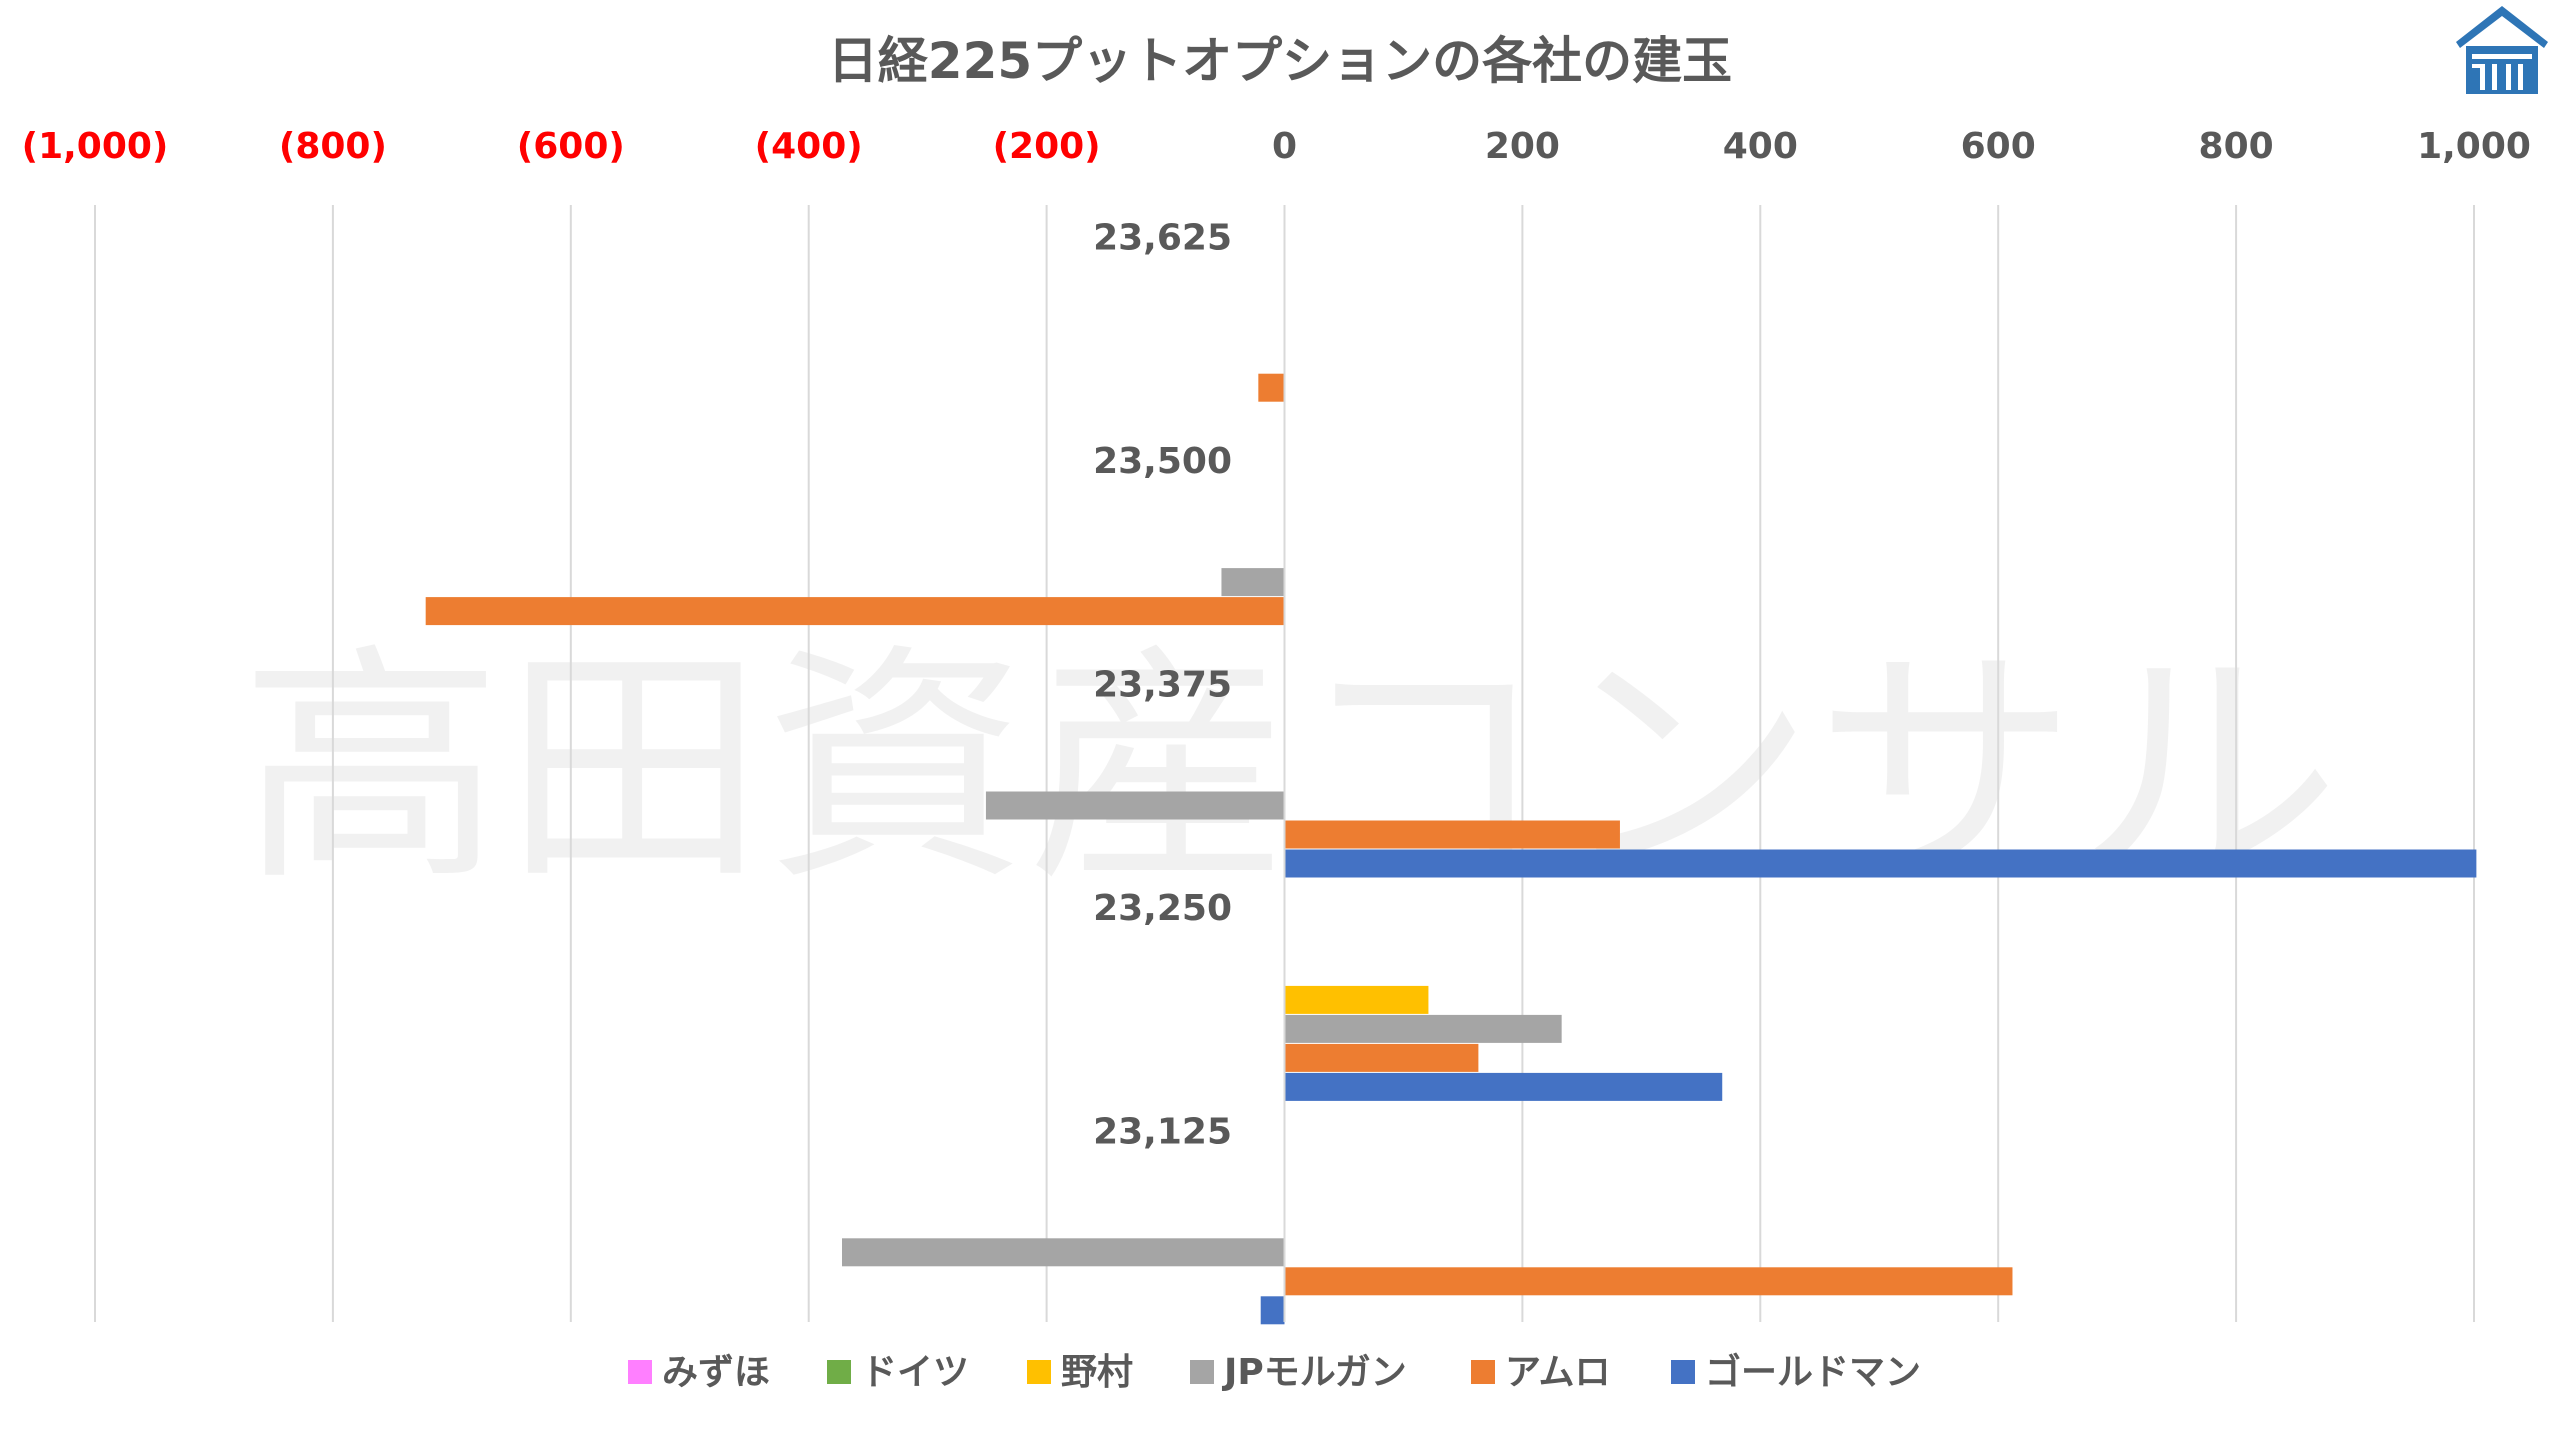  What do you see at coordinates (2502, 50) in the screenshot?
I see `house-logo-icon` at bounding box center [2502, 50].